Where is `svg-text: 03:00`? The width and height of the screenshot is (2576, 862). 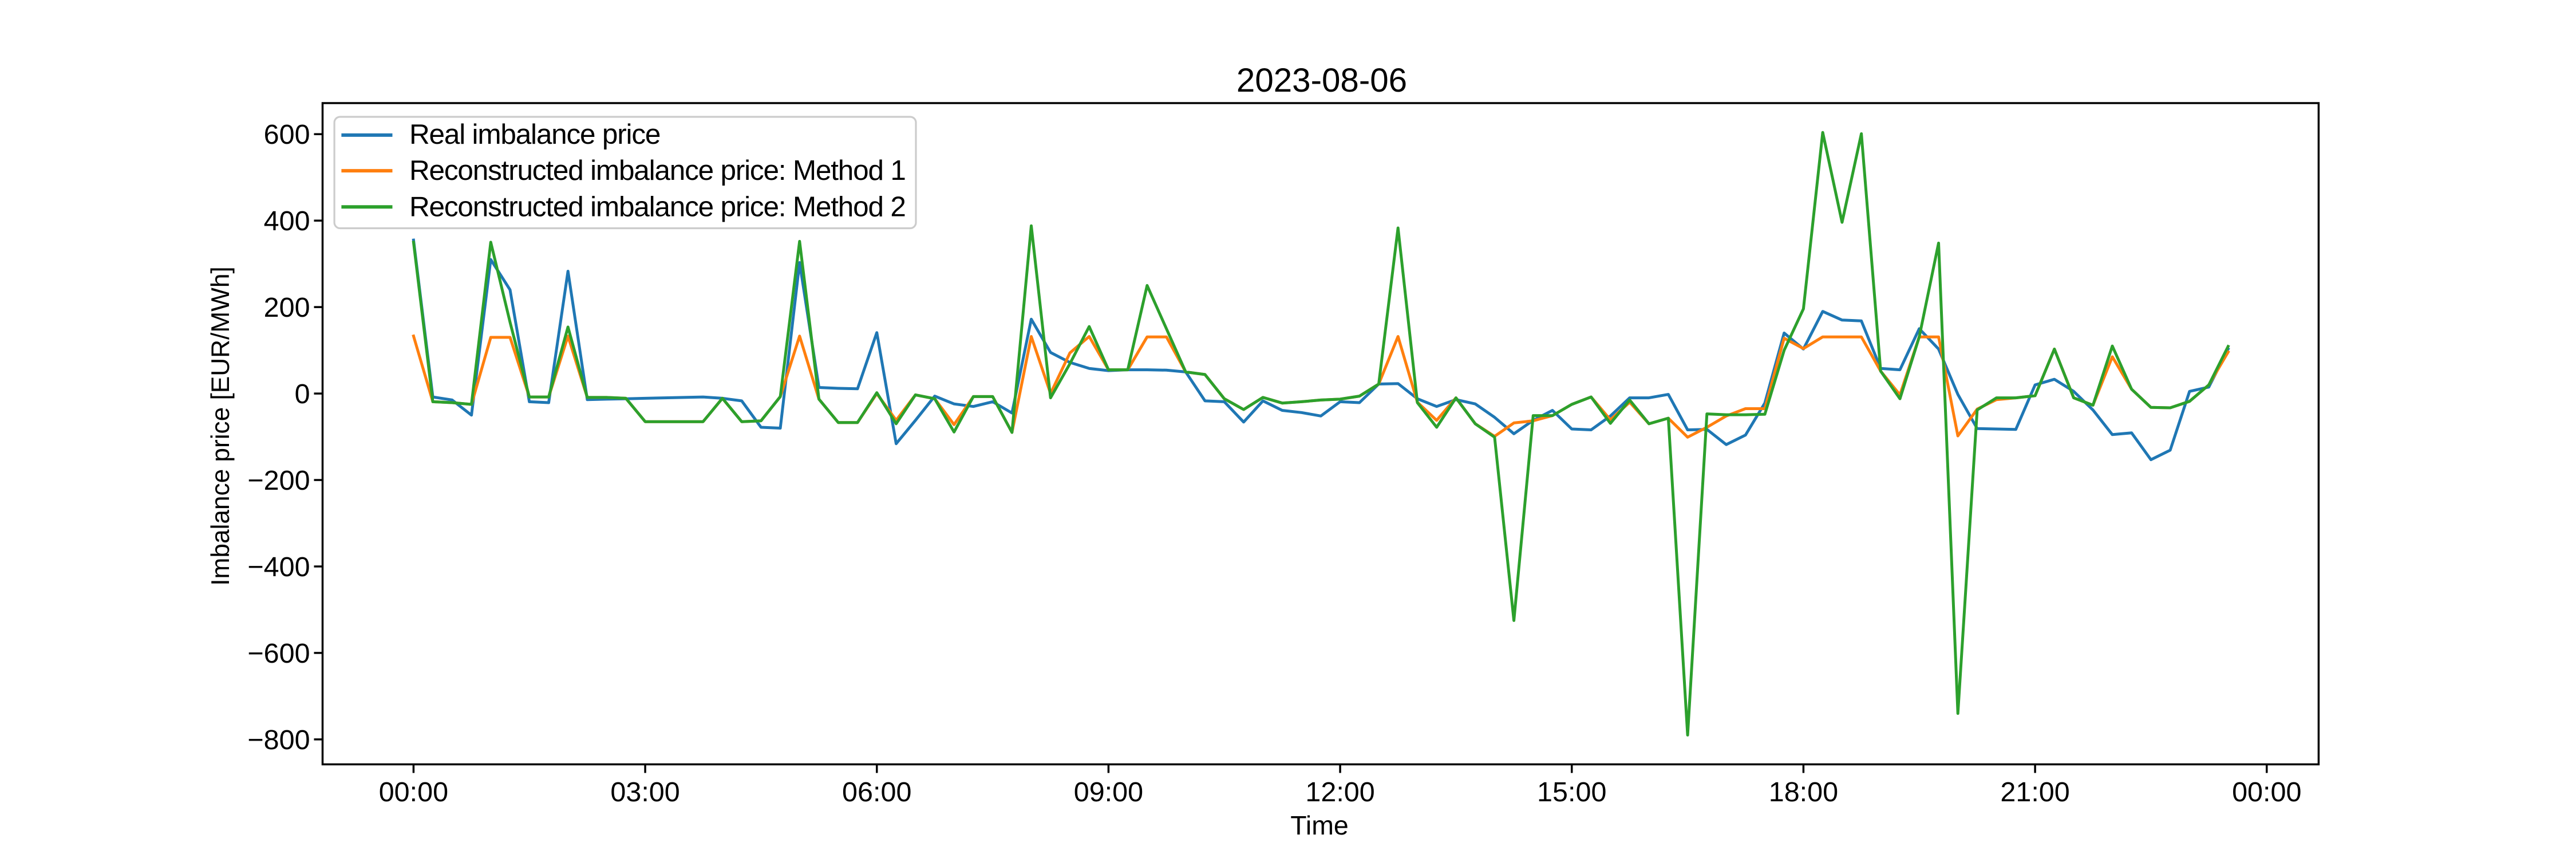
svg-text: 03:00 is located at coordinates (644, 793).